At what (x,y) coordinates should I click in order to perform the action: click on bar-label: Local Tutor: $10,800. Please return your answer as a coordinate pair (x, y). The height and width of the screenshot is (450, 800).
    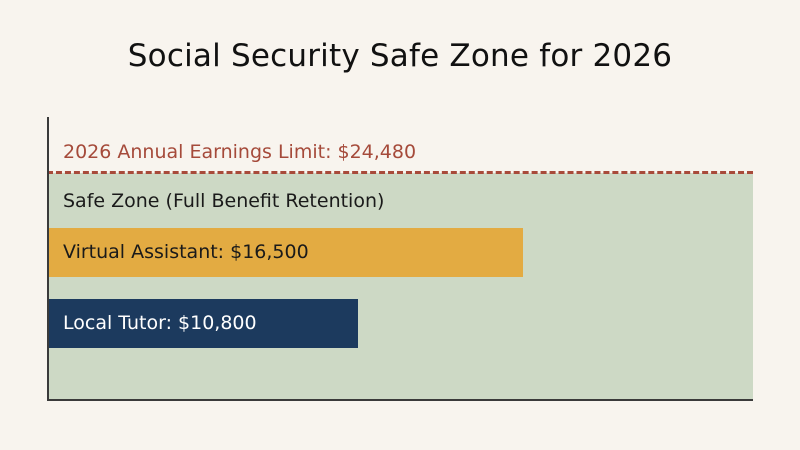
    Looking at the image, I should click on (160, 323).